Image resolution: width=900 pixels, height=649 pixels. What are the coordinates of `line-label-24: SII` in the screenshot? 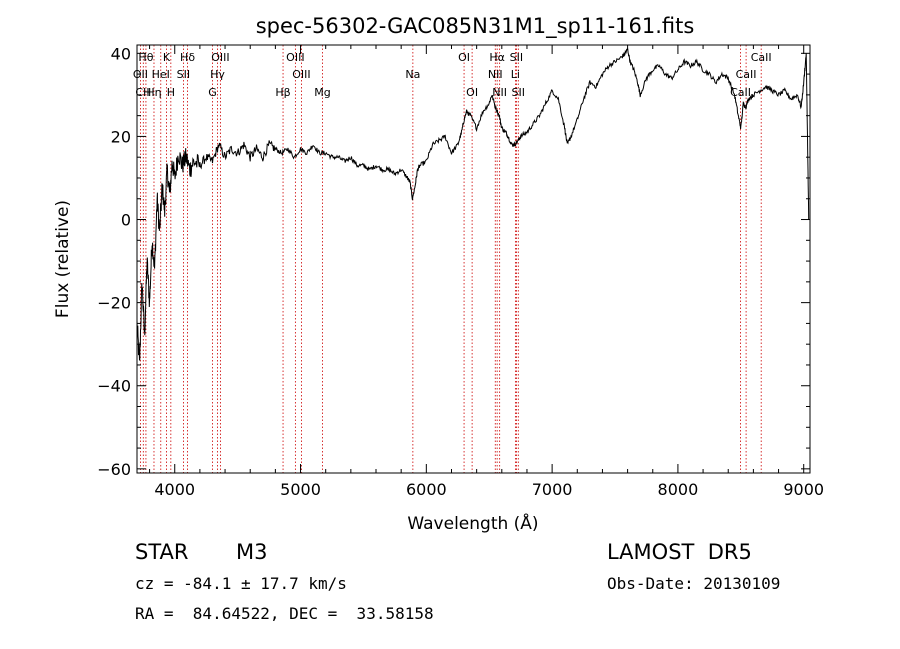 It's located at (518, 92).